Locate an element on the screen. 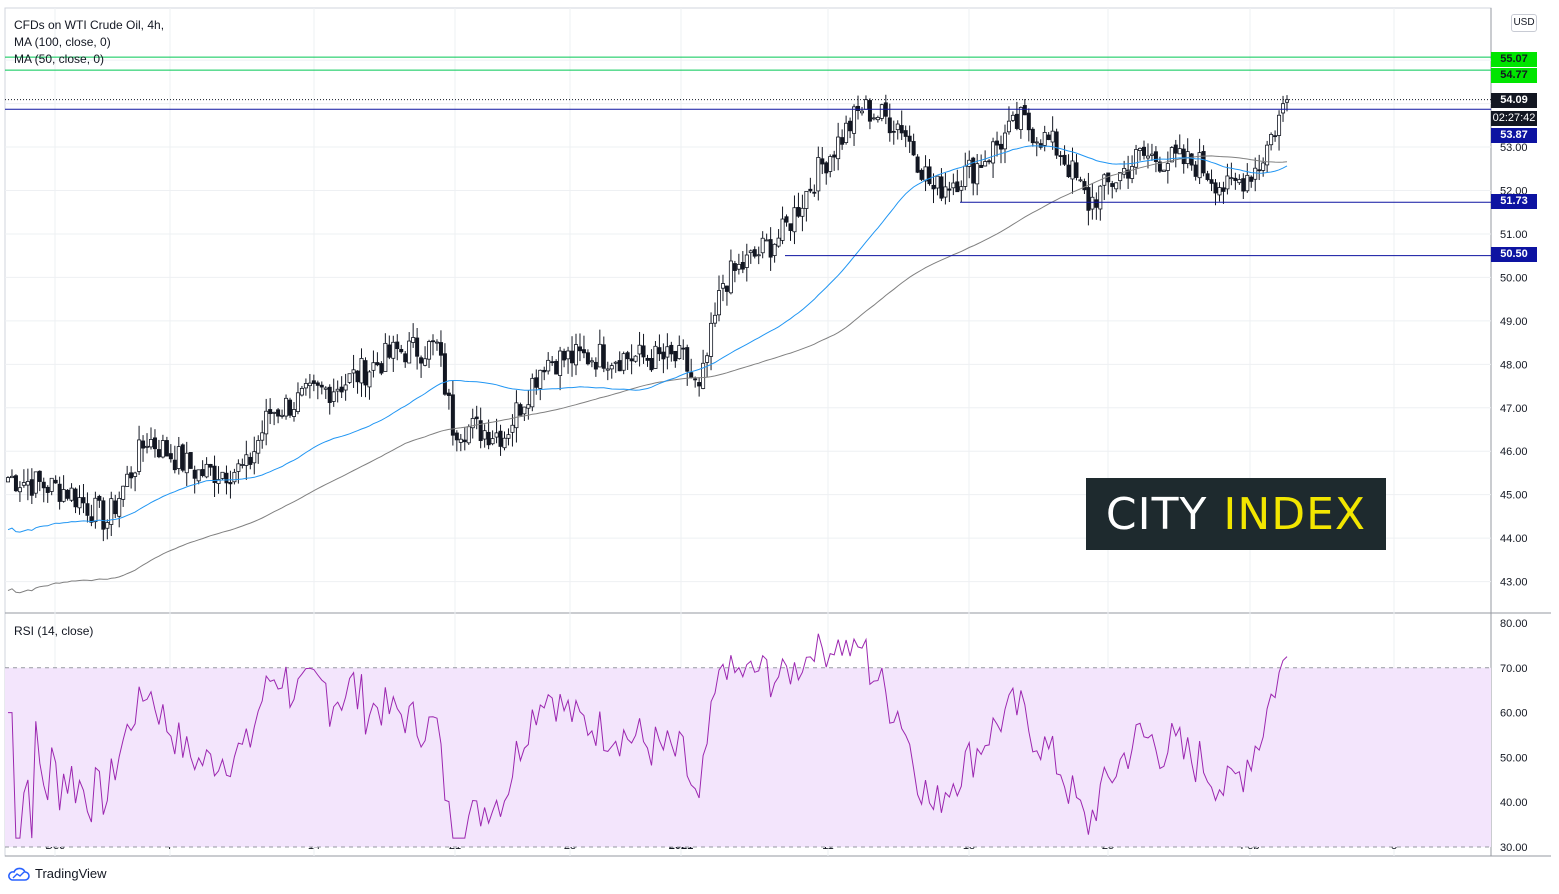 The height and width of the screenshot is (894, 1559). tradingview-cloud-icon is located at coordinates (19, 874).